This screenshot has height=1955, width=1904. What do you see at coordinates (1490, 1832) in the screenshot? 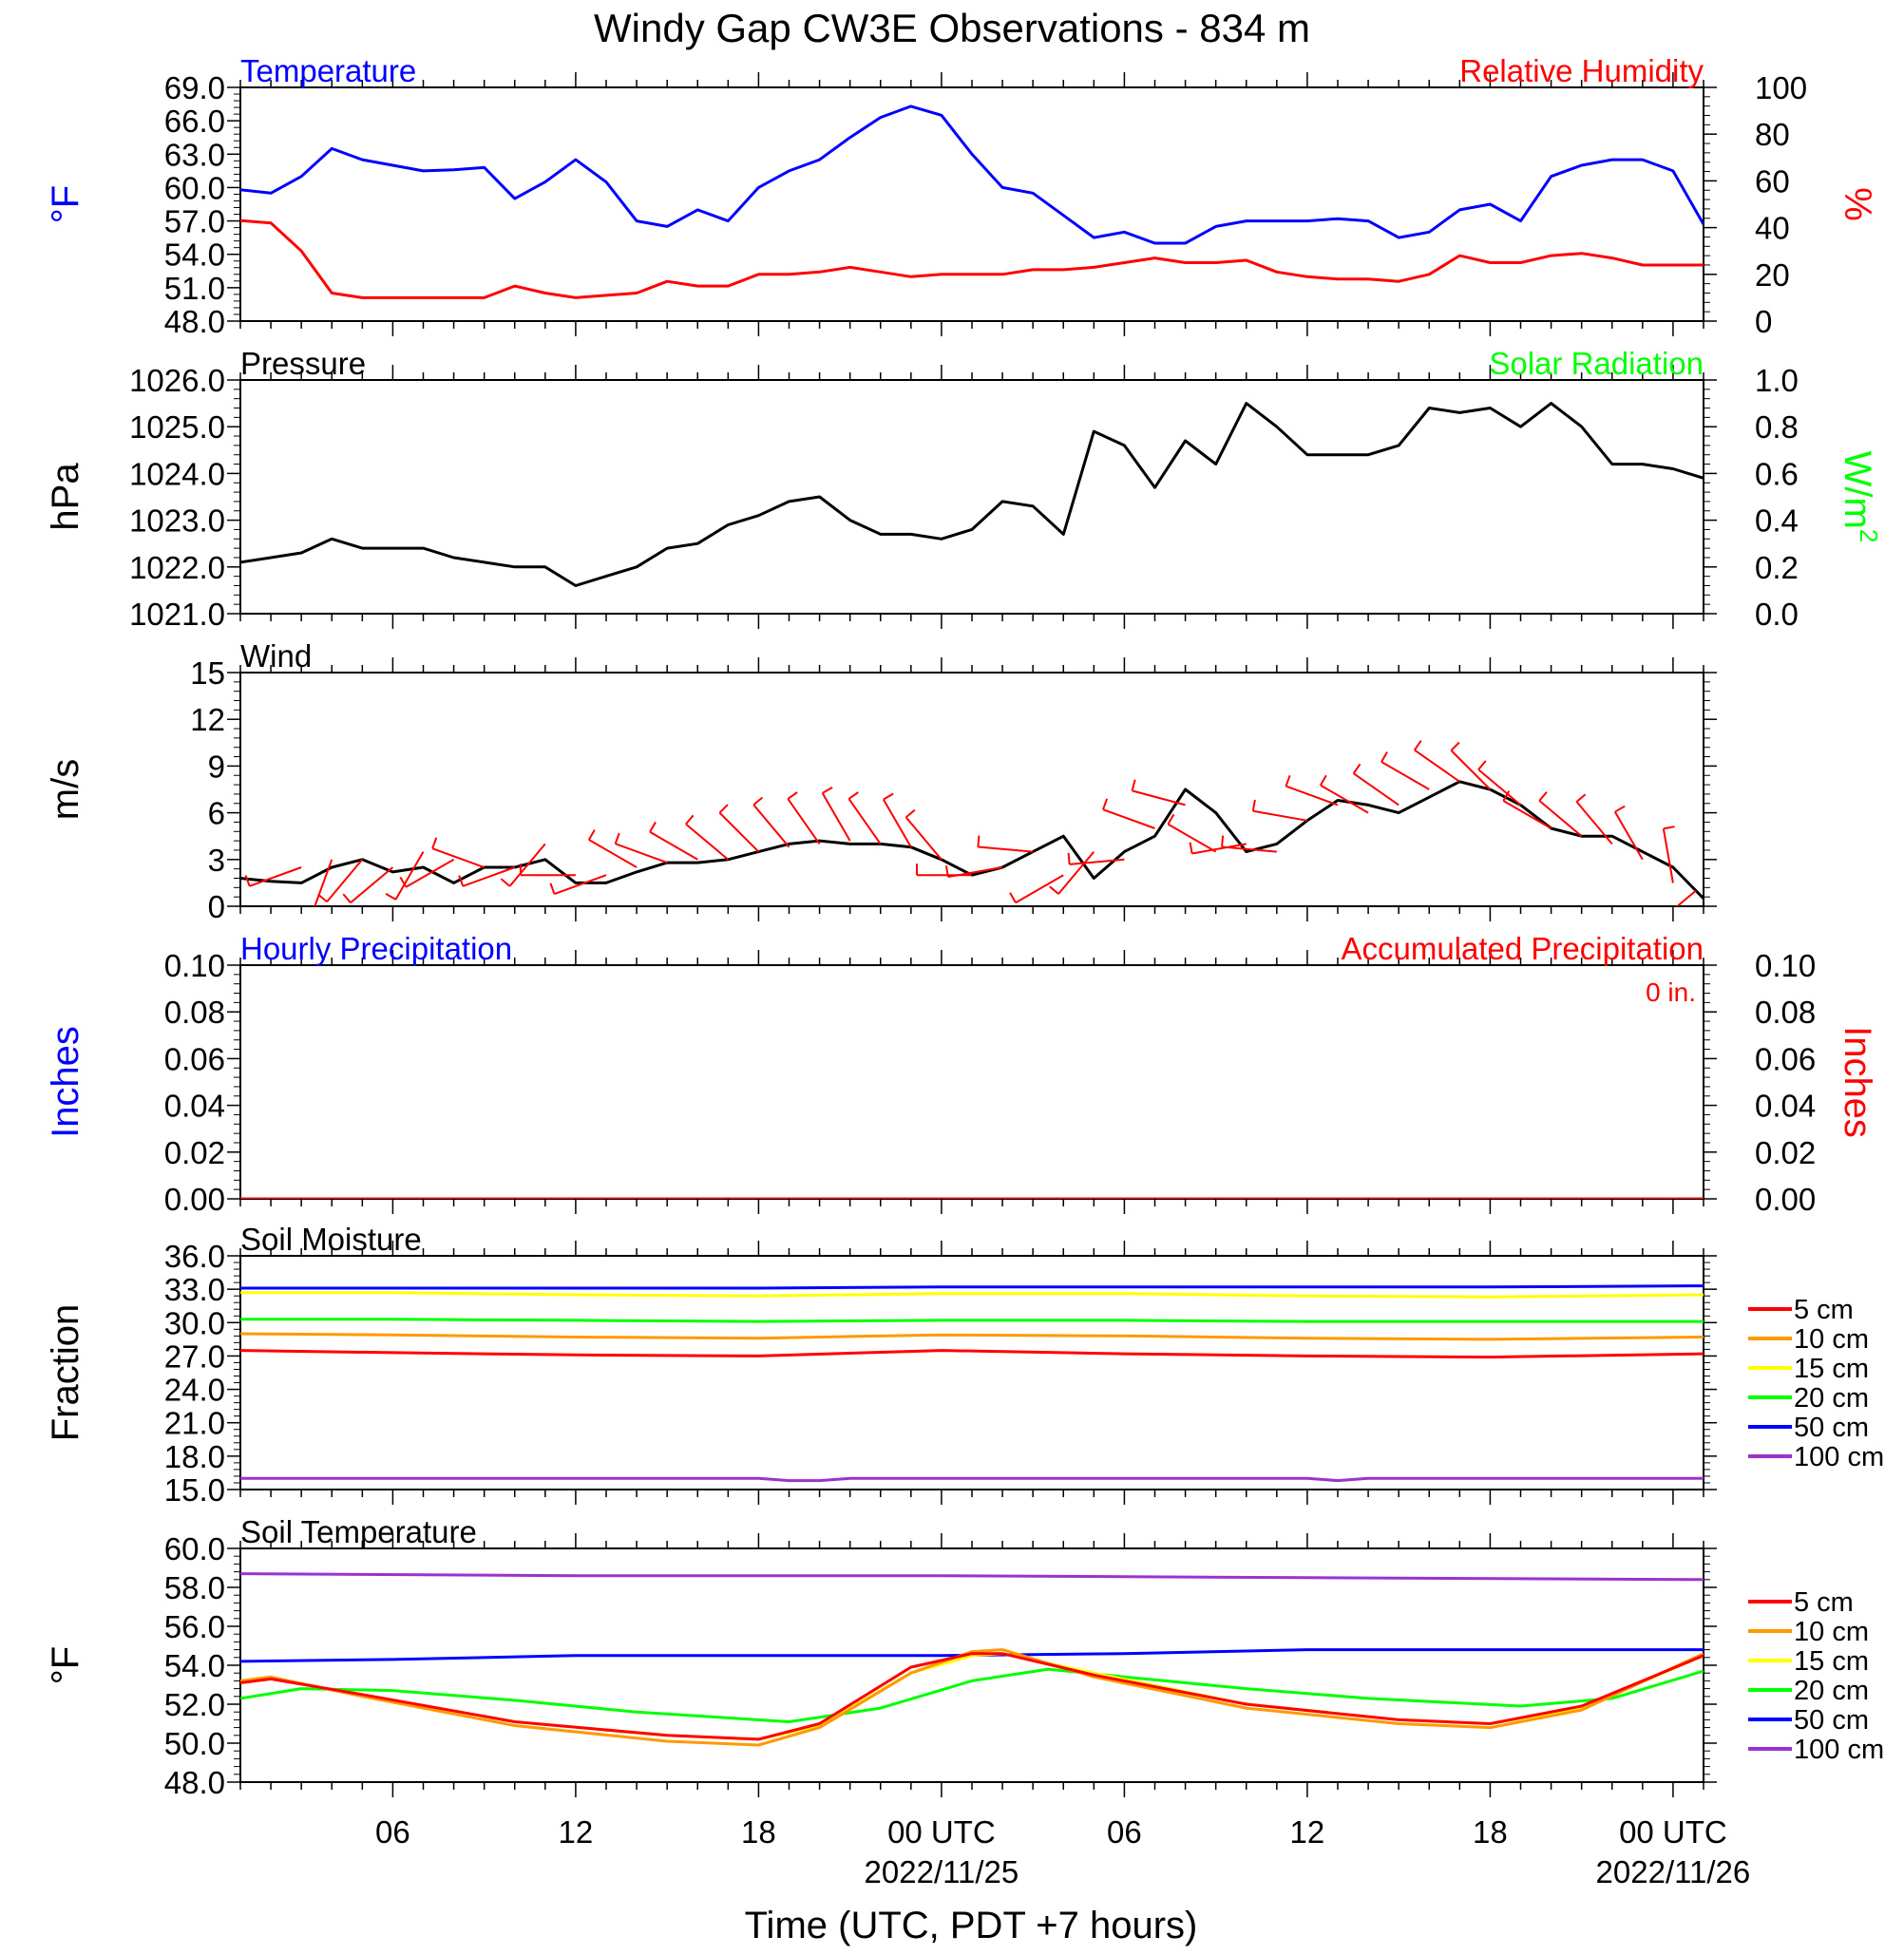
I see `x-tick-label: 18` at bounding box center [1490, 1832].